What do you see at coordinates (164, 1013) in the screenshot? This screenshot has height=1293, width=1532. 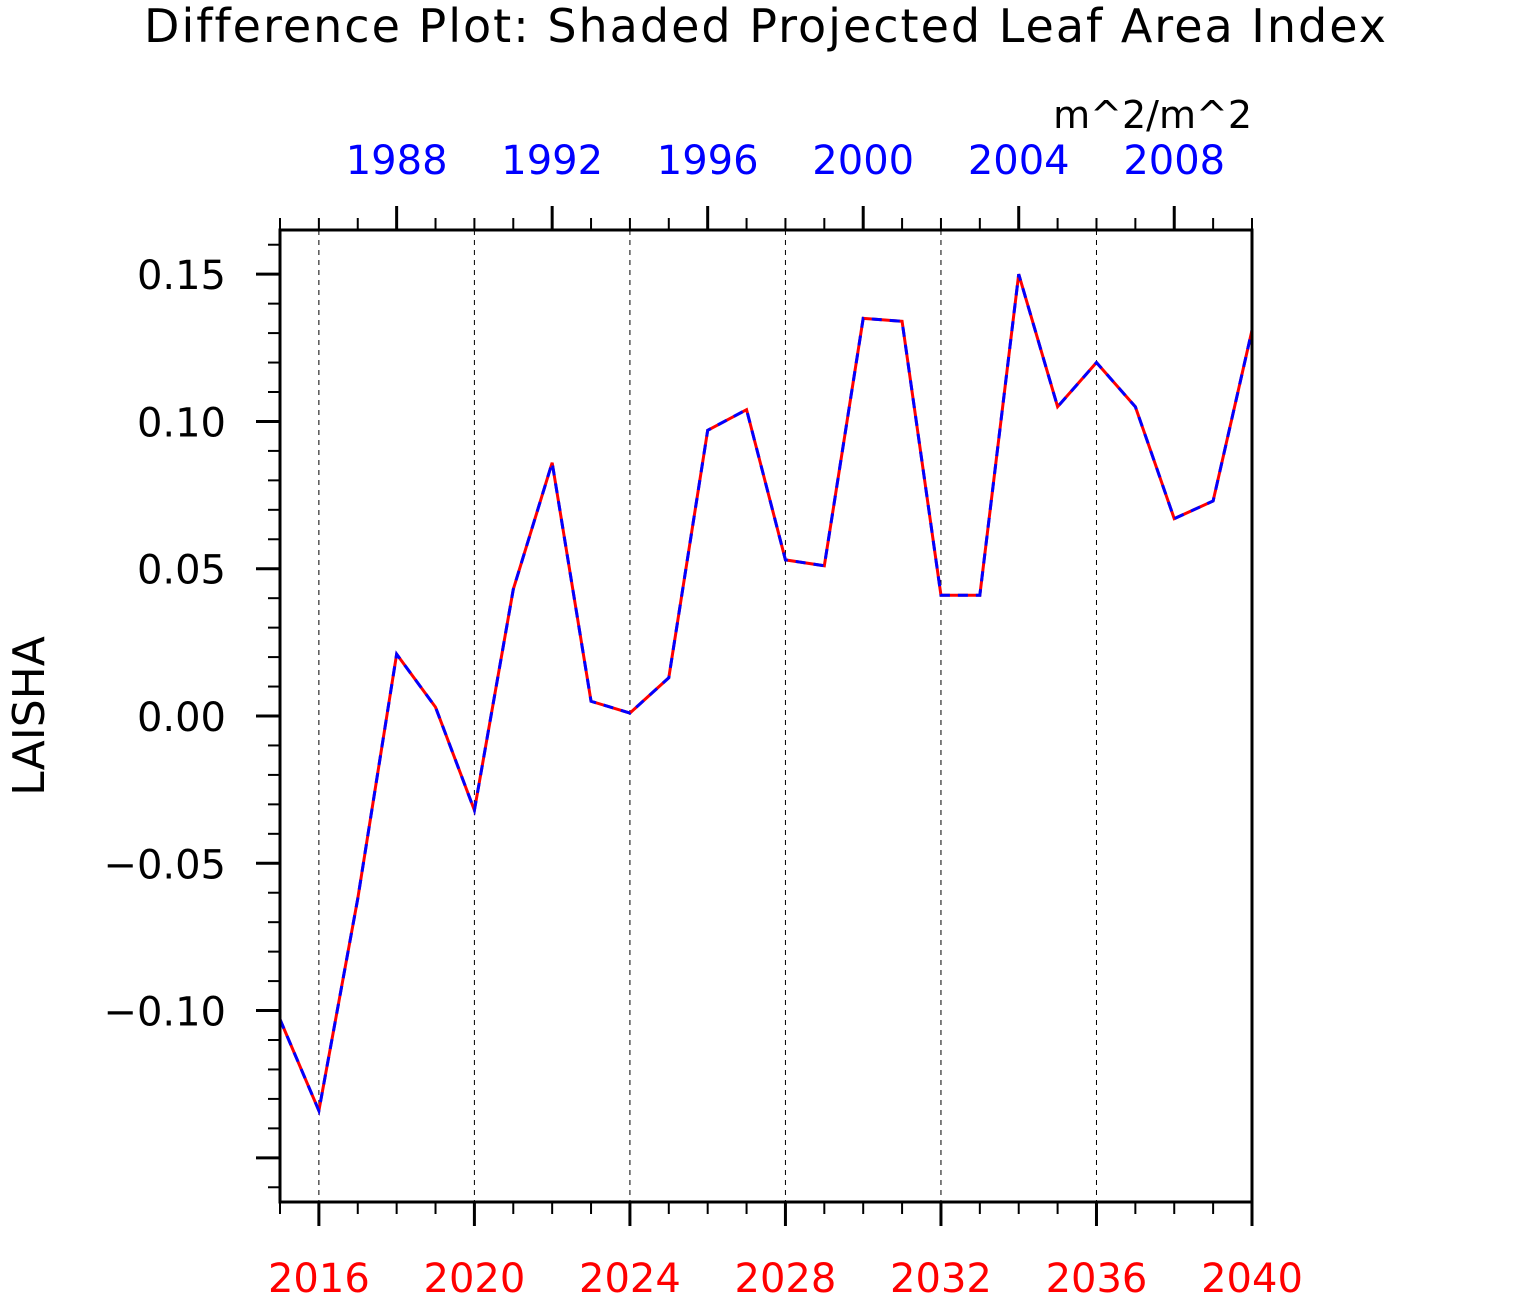 I see `y-tick-label: −0.10` at bounding box center [164, 1013].